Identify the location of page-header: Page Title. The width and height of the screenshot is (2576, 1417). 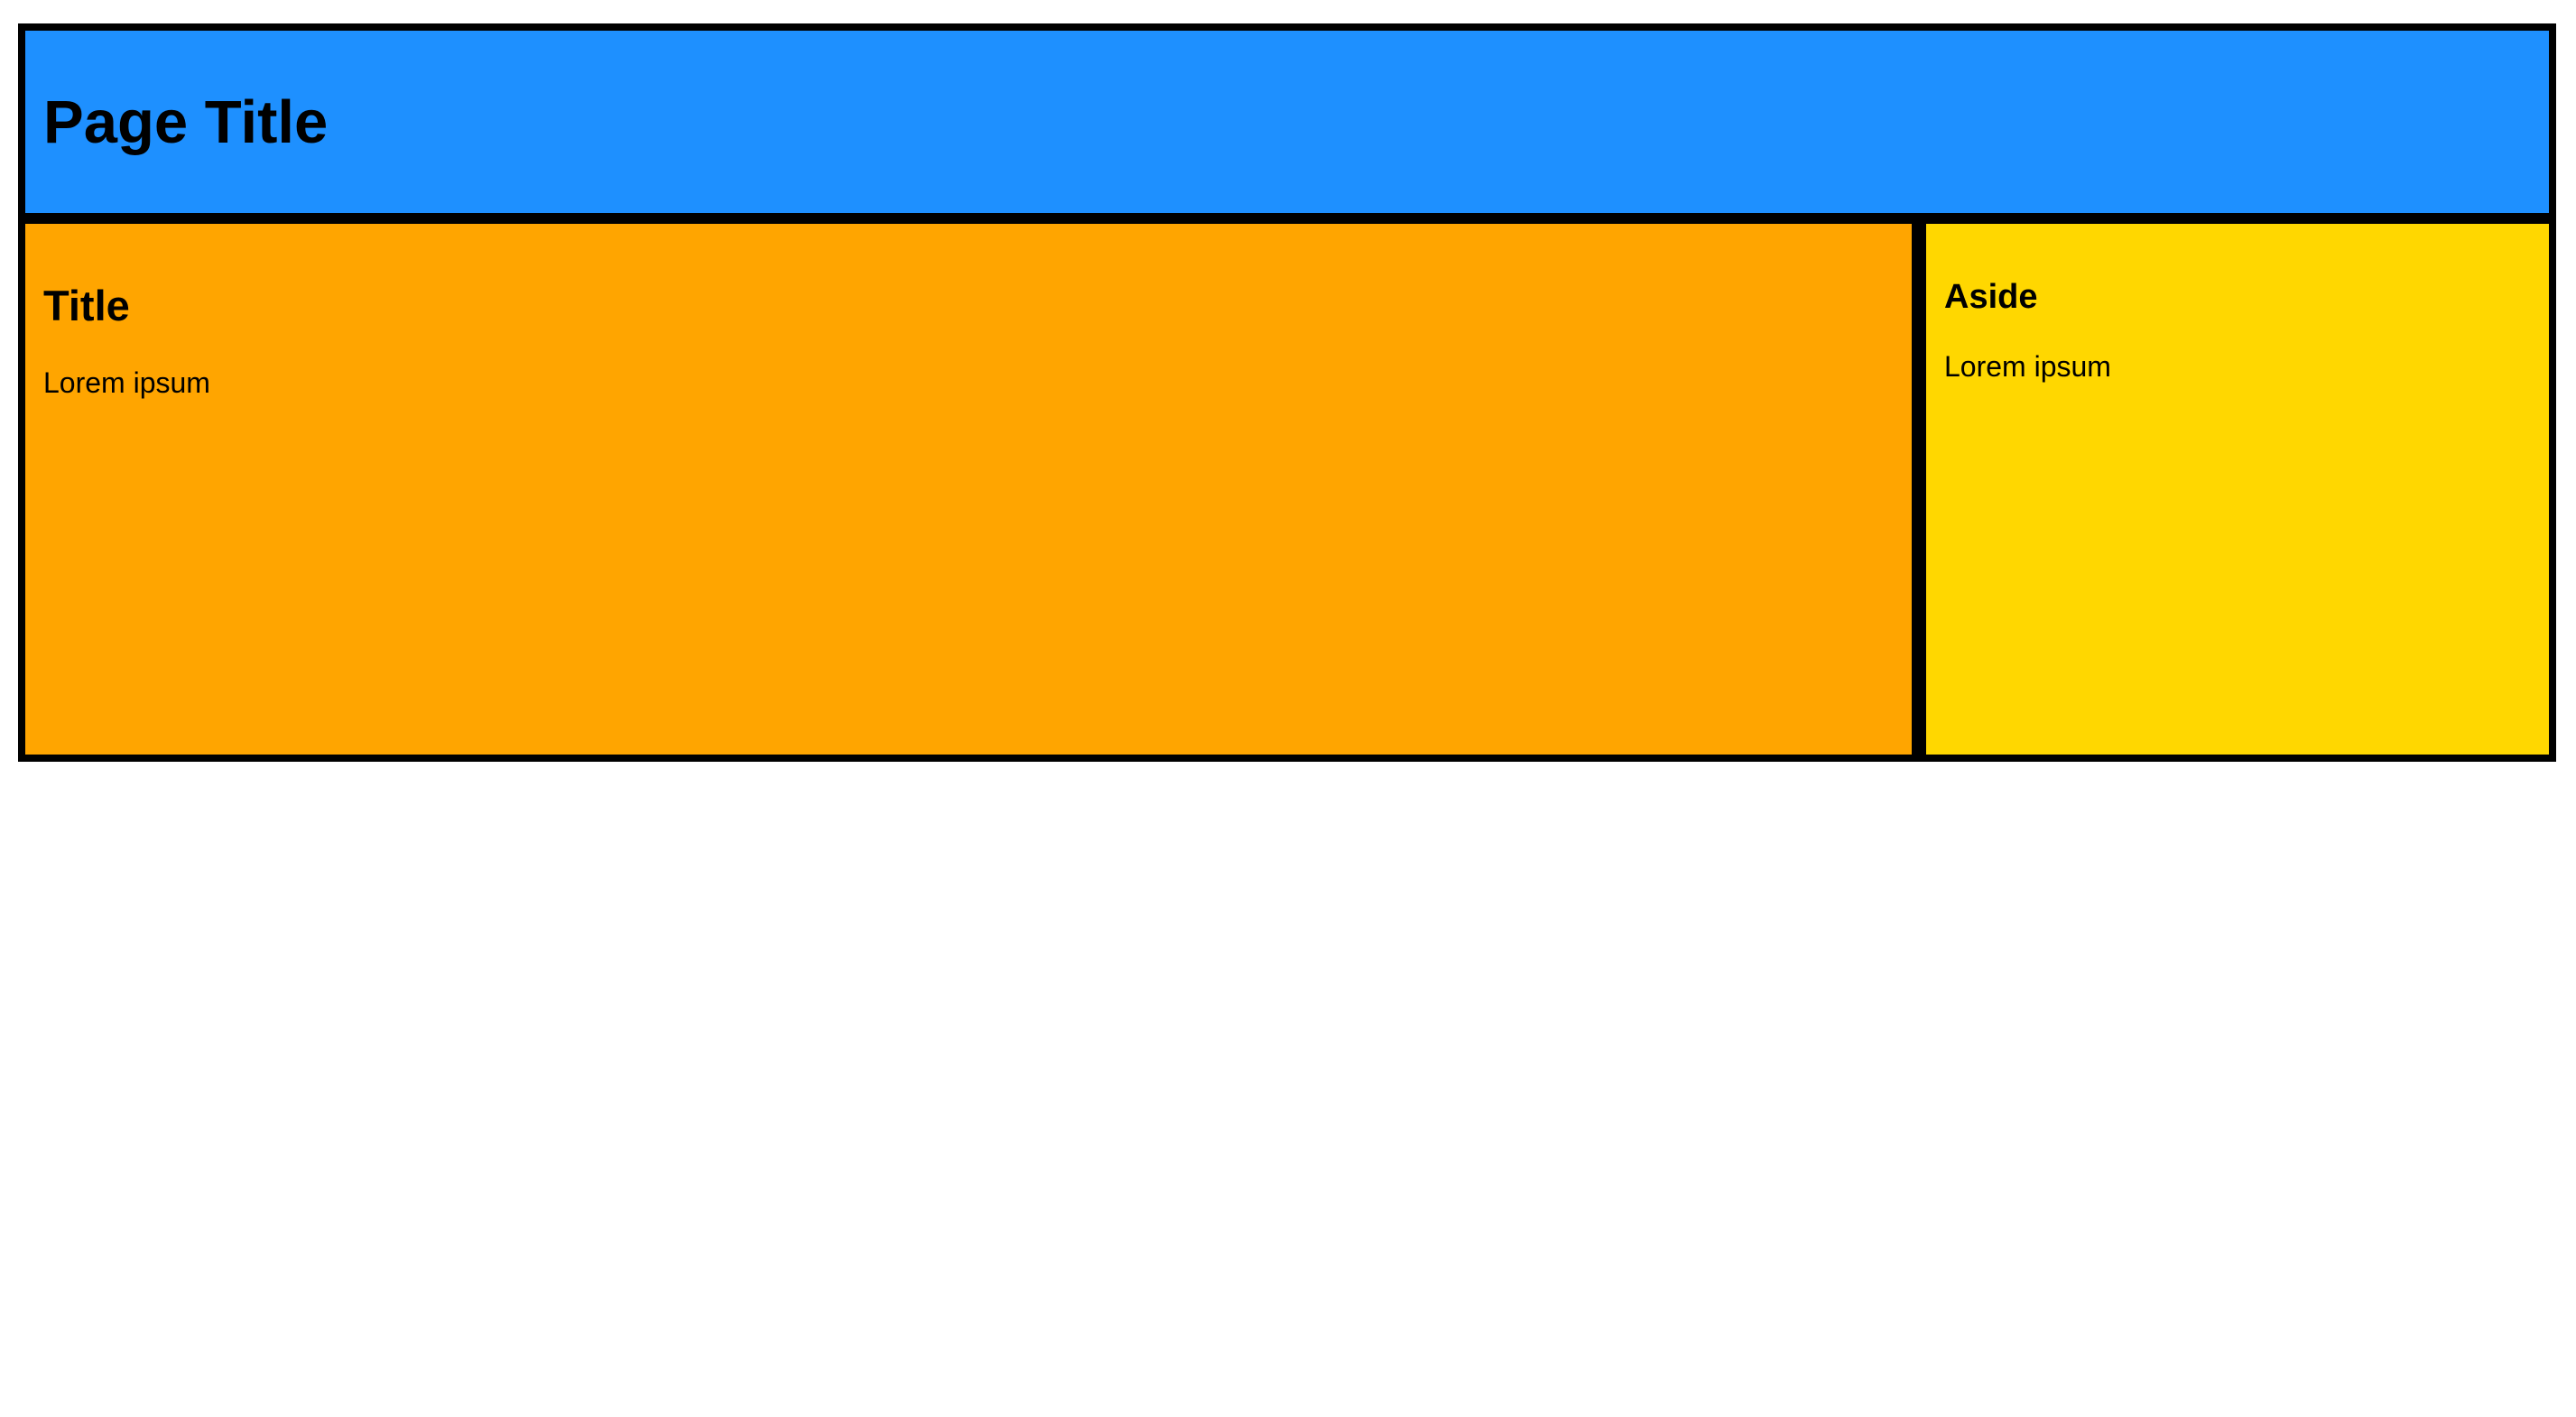
(1287, 122).